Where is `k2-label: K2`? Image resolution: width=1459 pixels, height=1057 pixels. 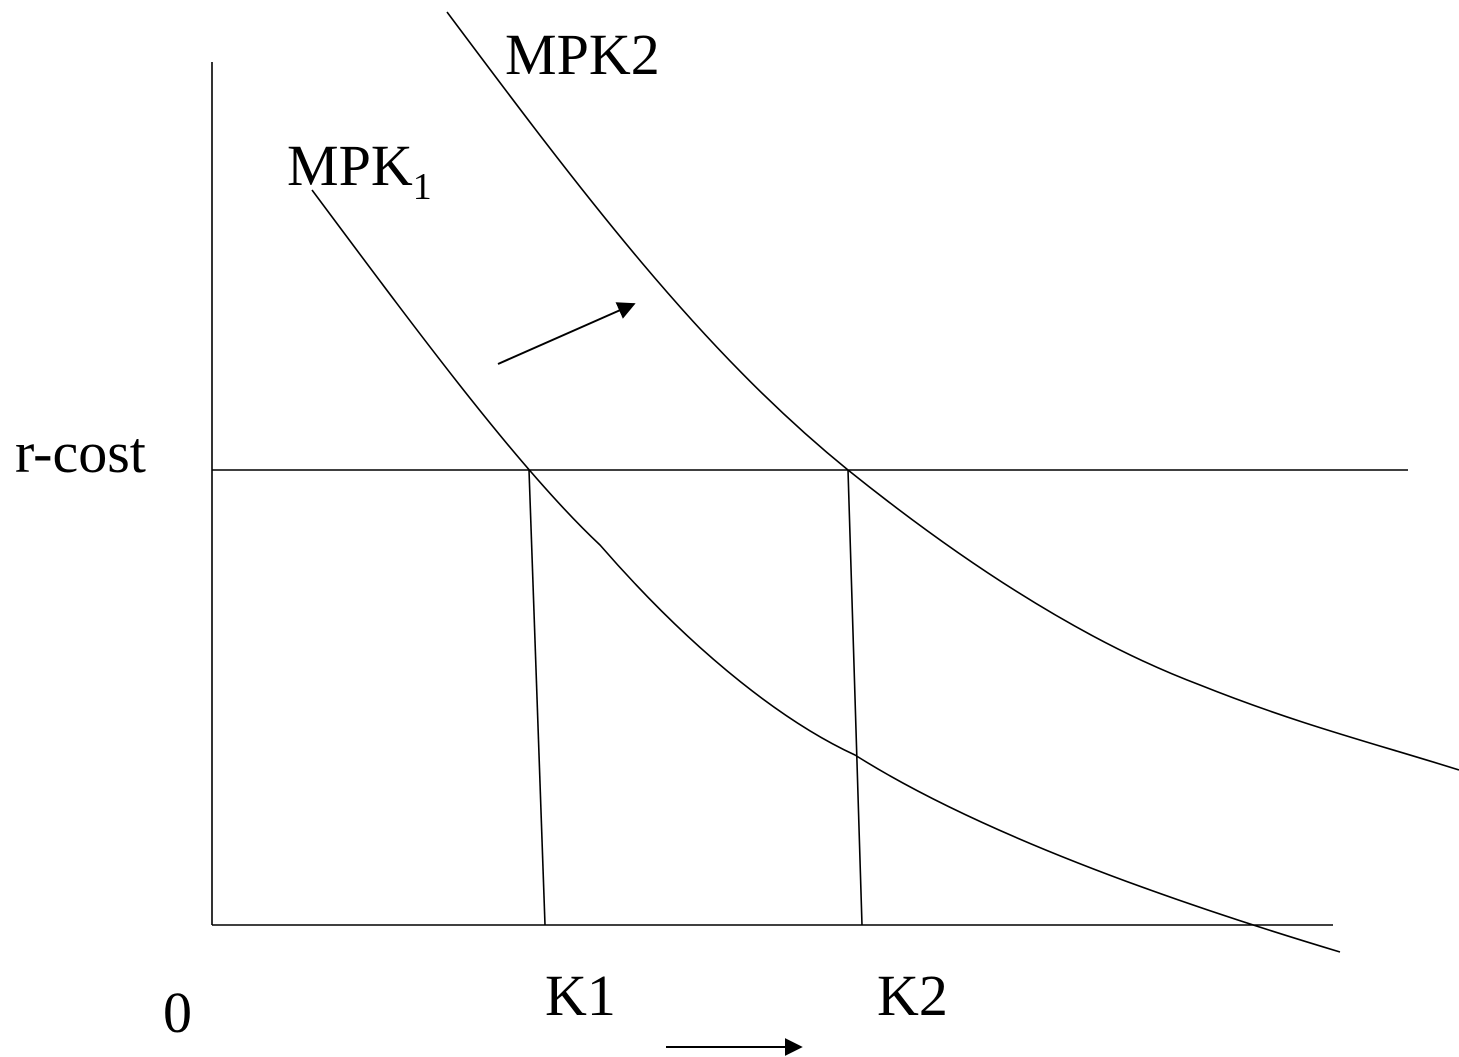
k2-label: K2 is located at coordinates (912, 995).